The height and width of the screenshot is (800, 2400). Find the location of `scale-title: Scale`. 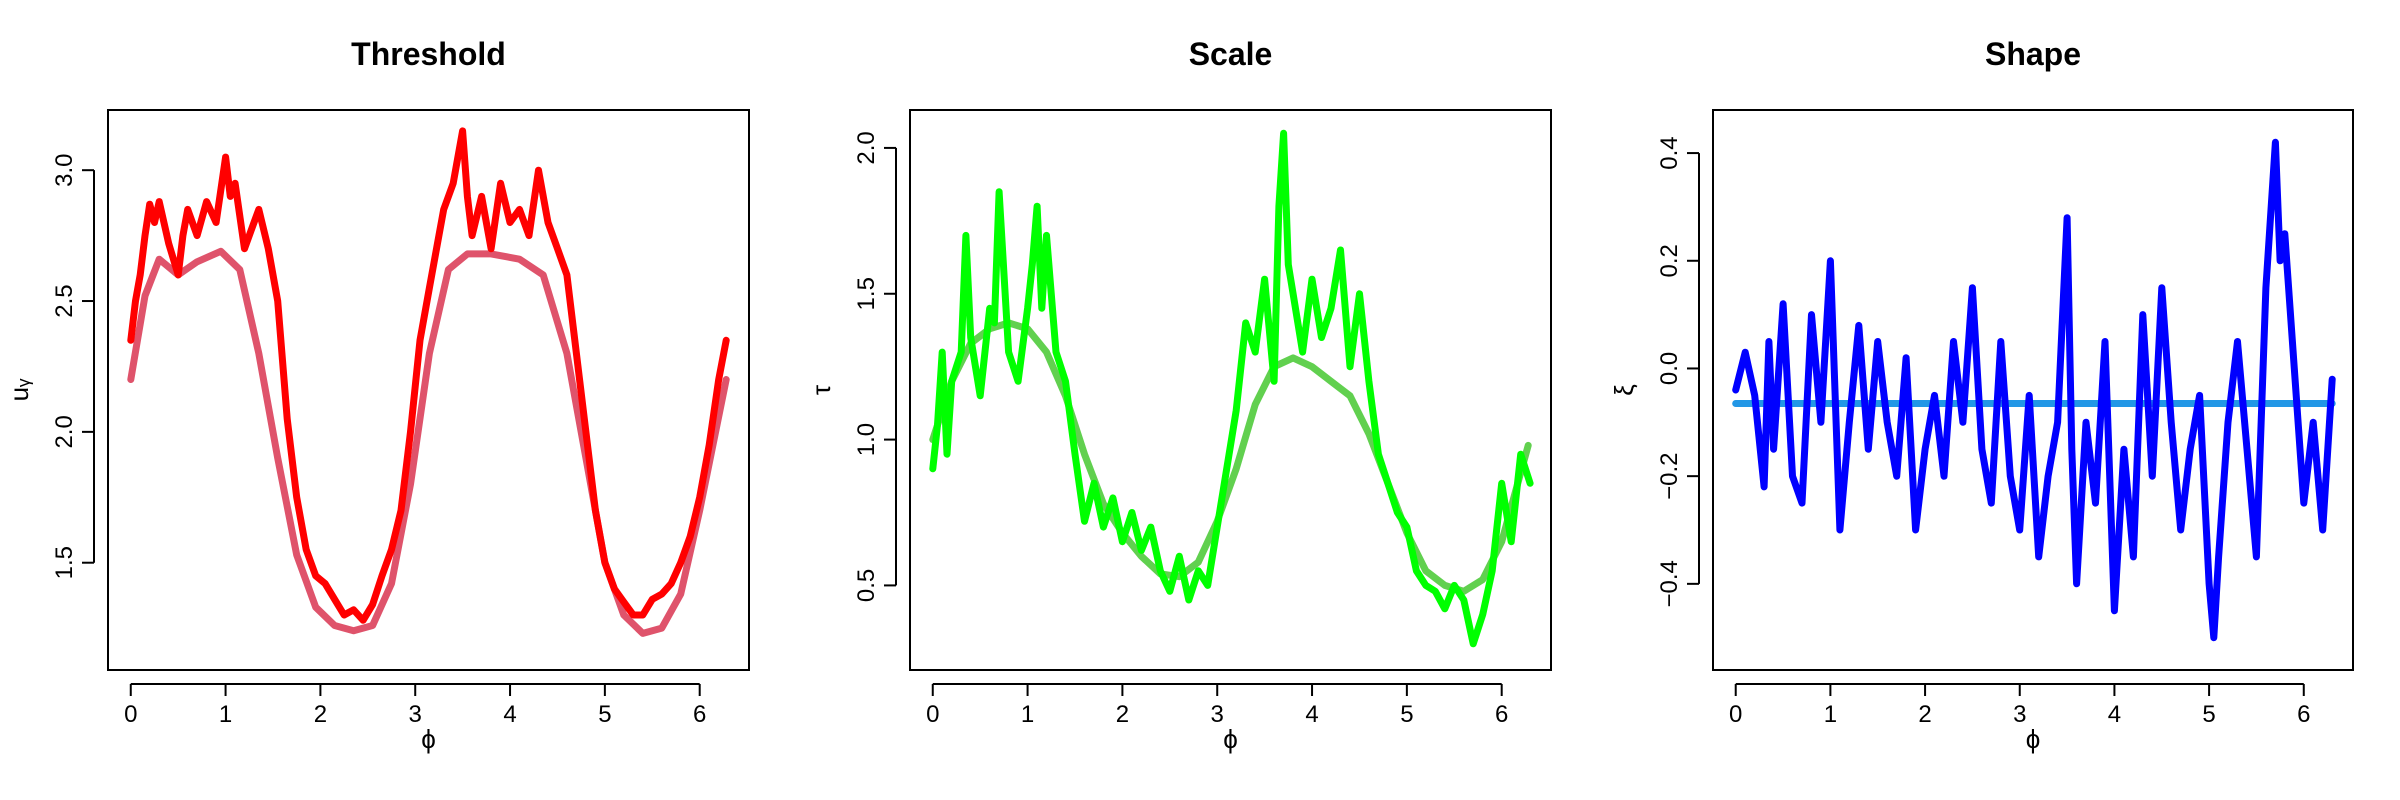

scale-title: Scale is located at coordinates (1231, 54).